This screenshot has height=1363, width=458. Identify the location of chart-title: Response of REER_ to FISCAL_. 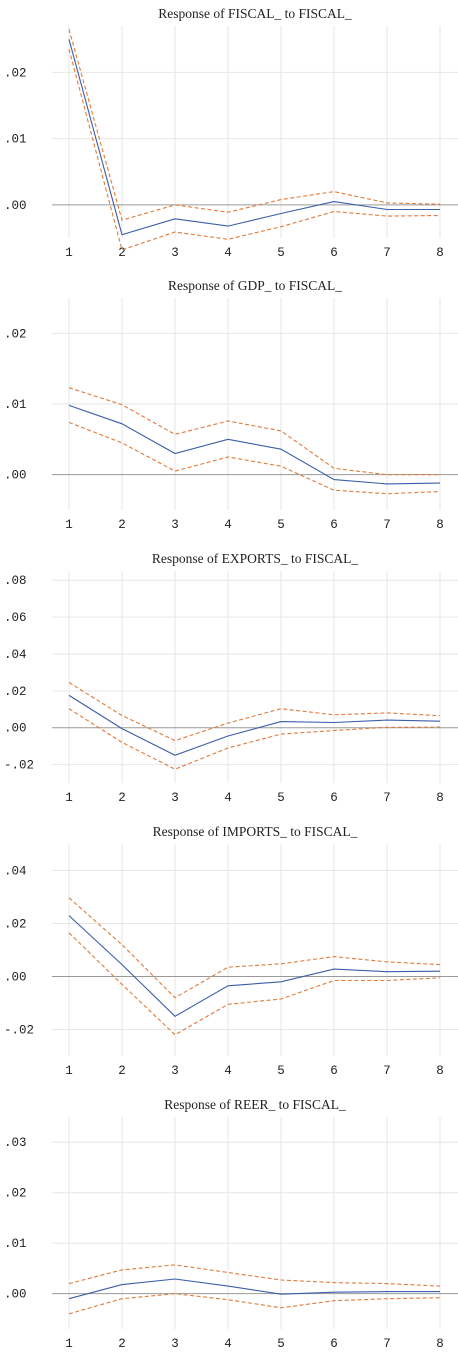
(255, 1104).